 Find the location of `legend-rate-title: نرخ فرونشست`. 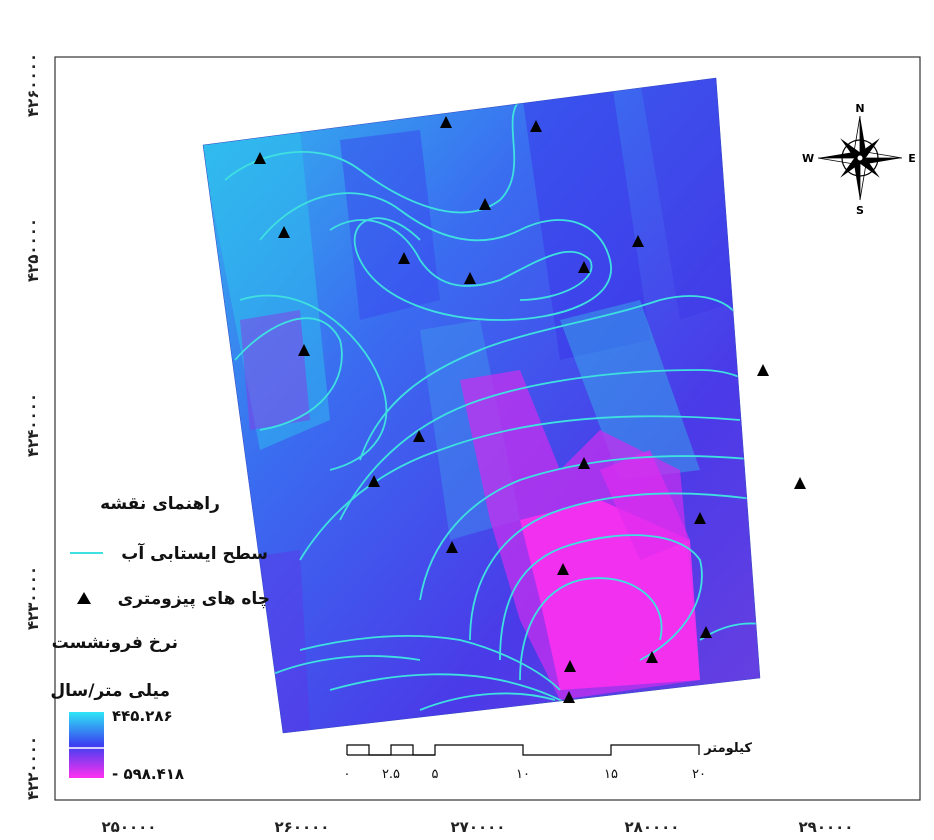

legend-rate-title: نرخ فرونشست is located at coordinates (115, 643).